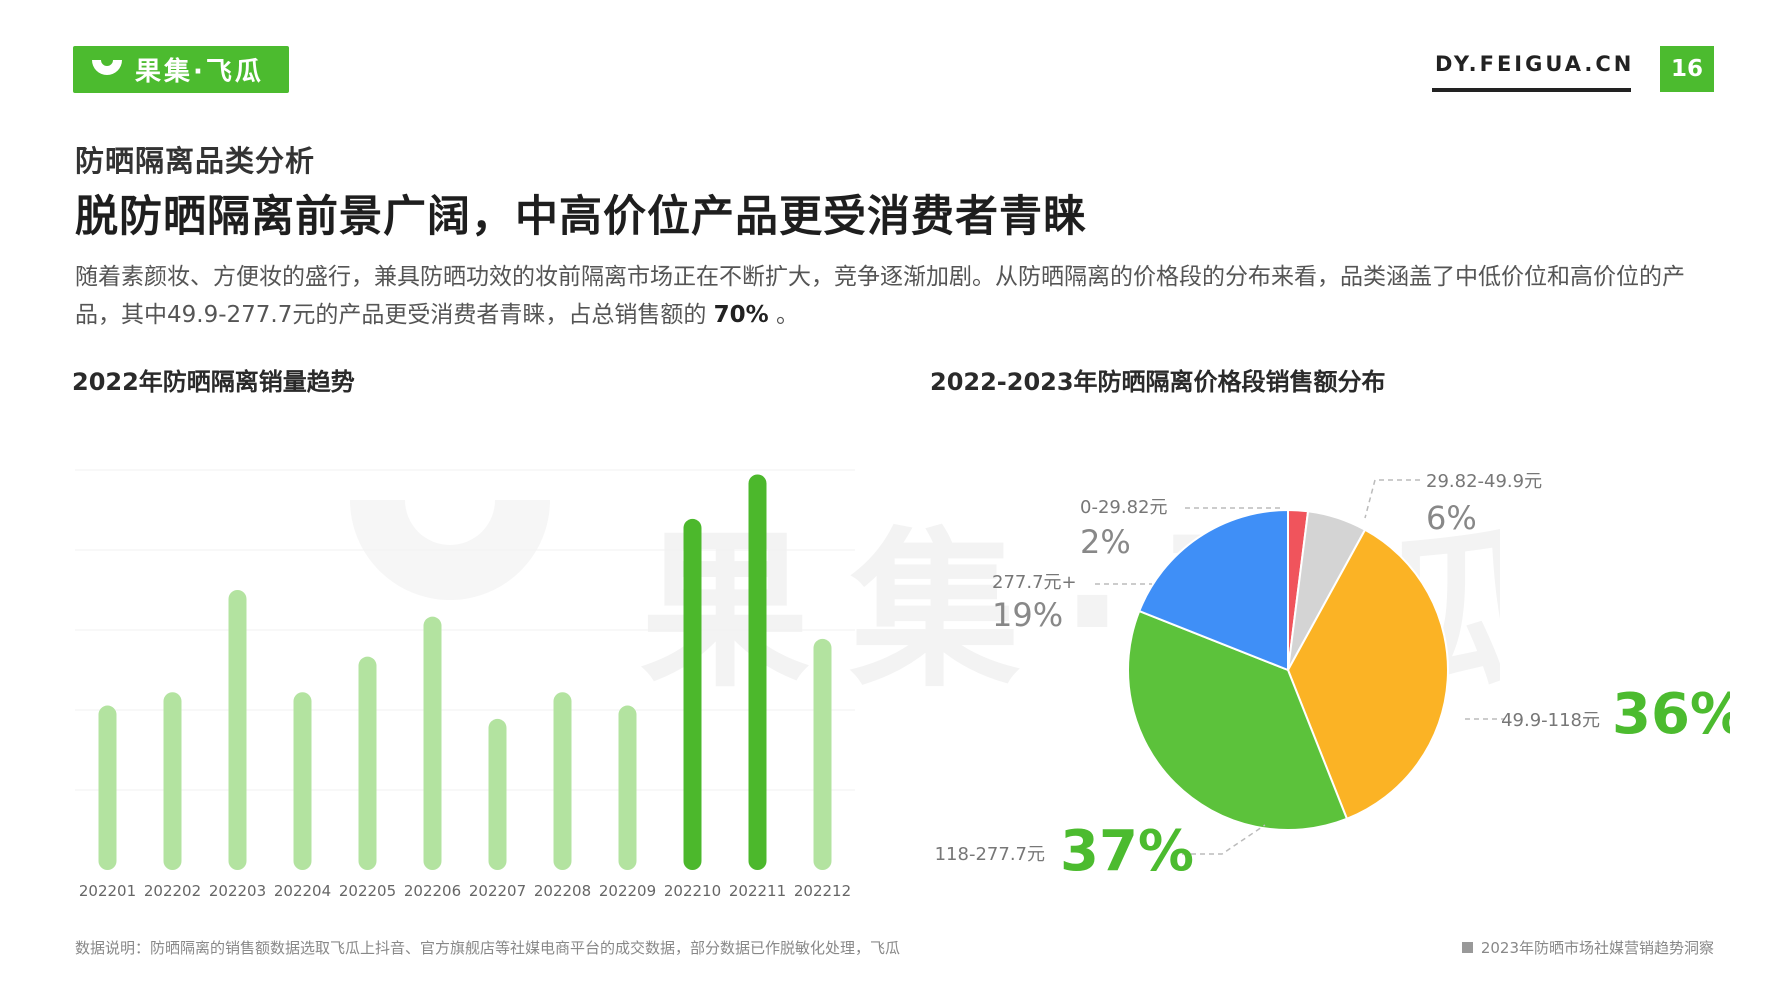 The width and height of the screenshot is (1777, 1000). I want to click on x-tick-label: 202211, so click(757, 891).